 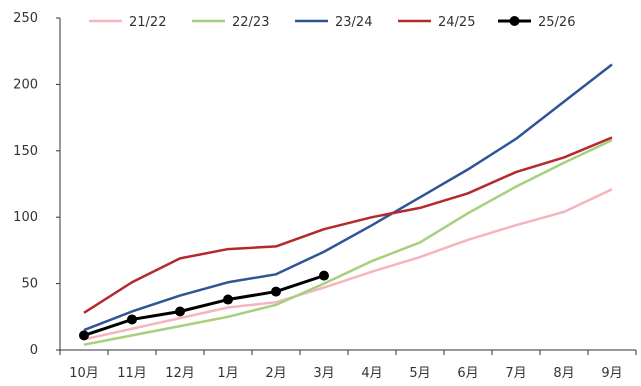 What do you see at coordinates (227, 373) in the screenshot?
I see `x-tick-label: 1月` at bounding box center [227, 373].